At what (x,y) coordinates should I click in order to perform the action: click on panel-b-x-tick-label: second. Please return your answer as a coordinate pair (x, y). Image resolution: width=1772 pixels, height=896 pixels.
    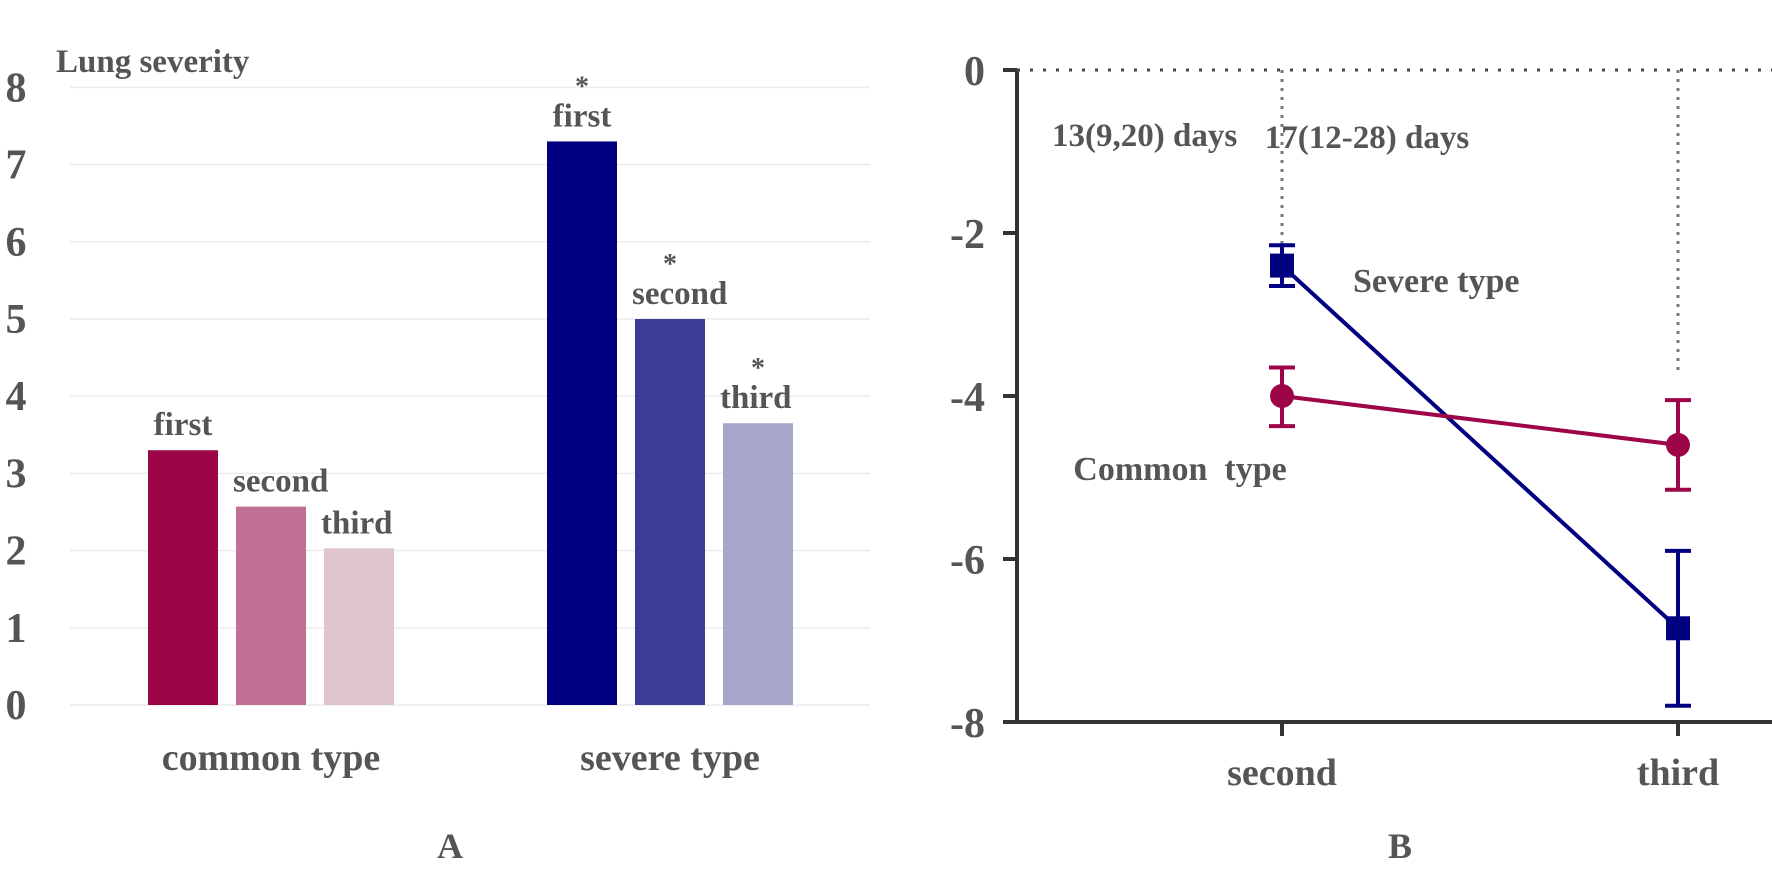
    Looking at the image, I should click on (1282, 773).